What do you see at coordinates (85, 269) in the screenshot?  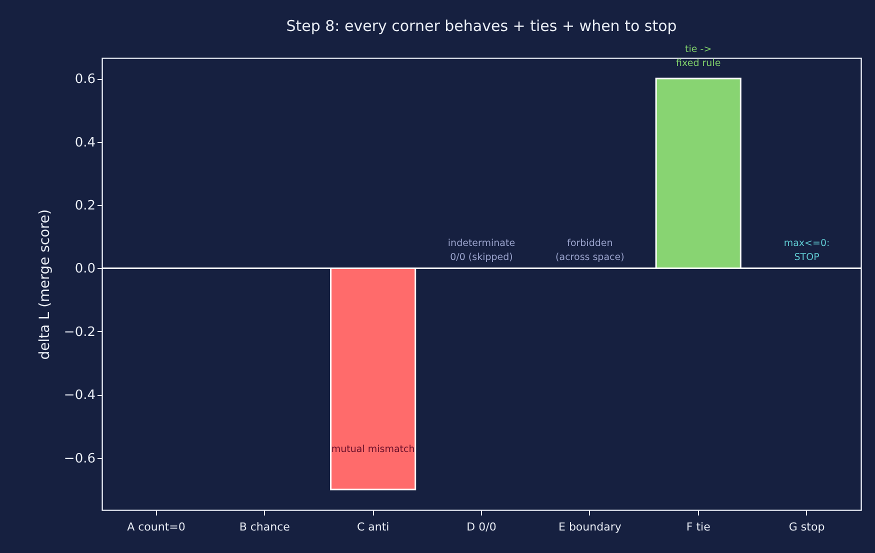 I see `y-tick-label: 0.0` at bounding box center [85, 269].